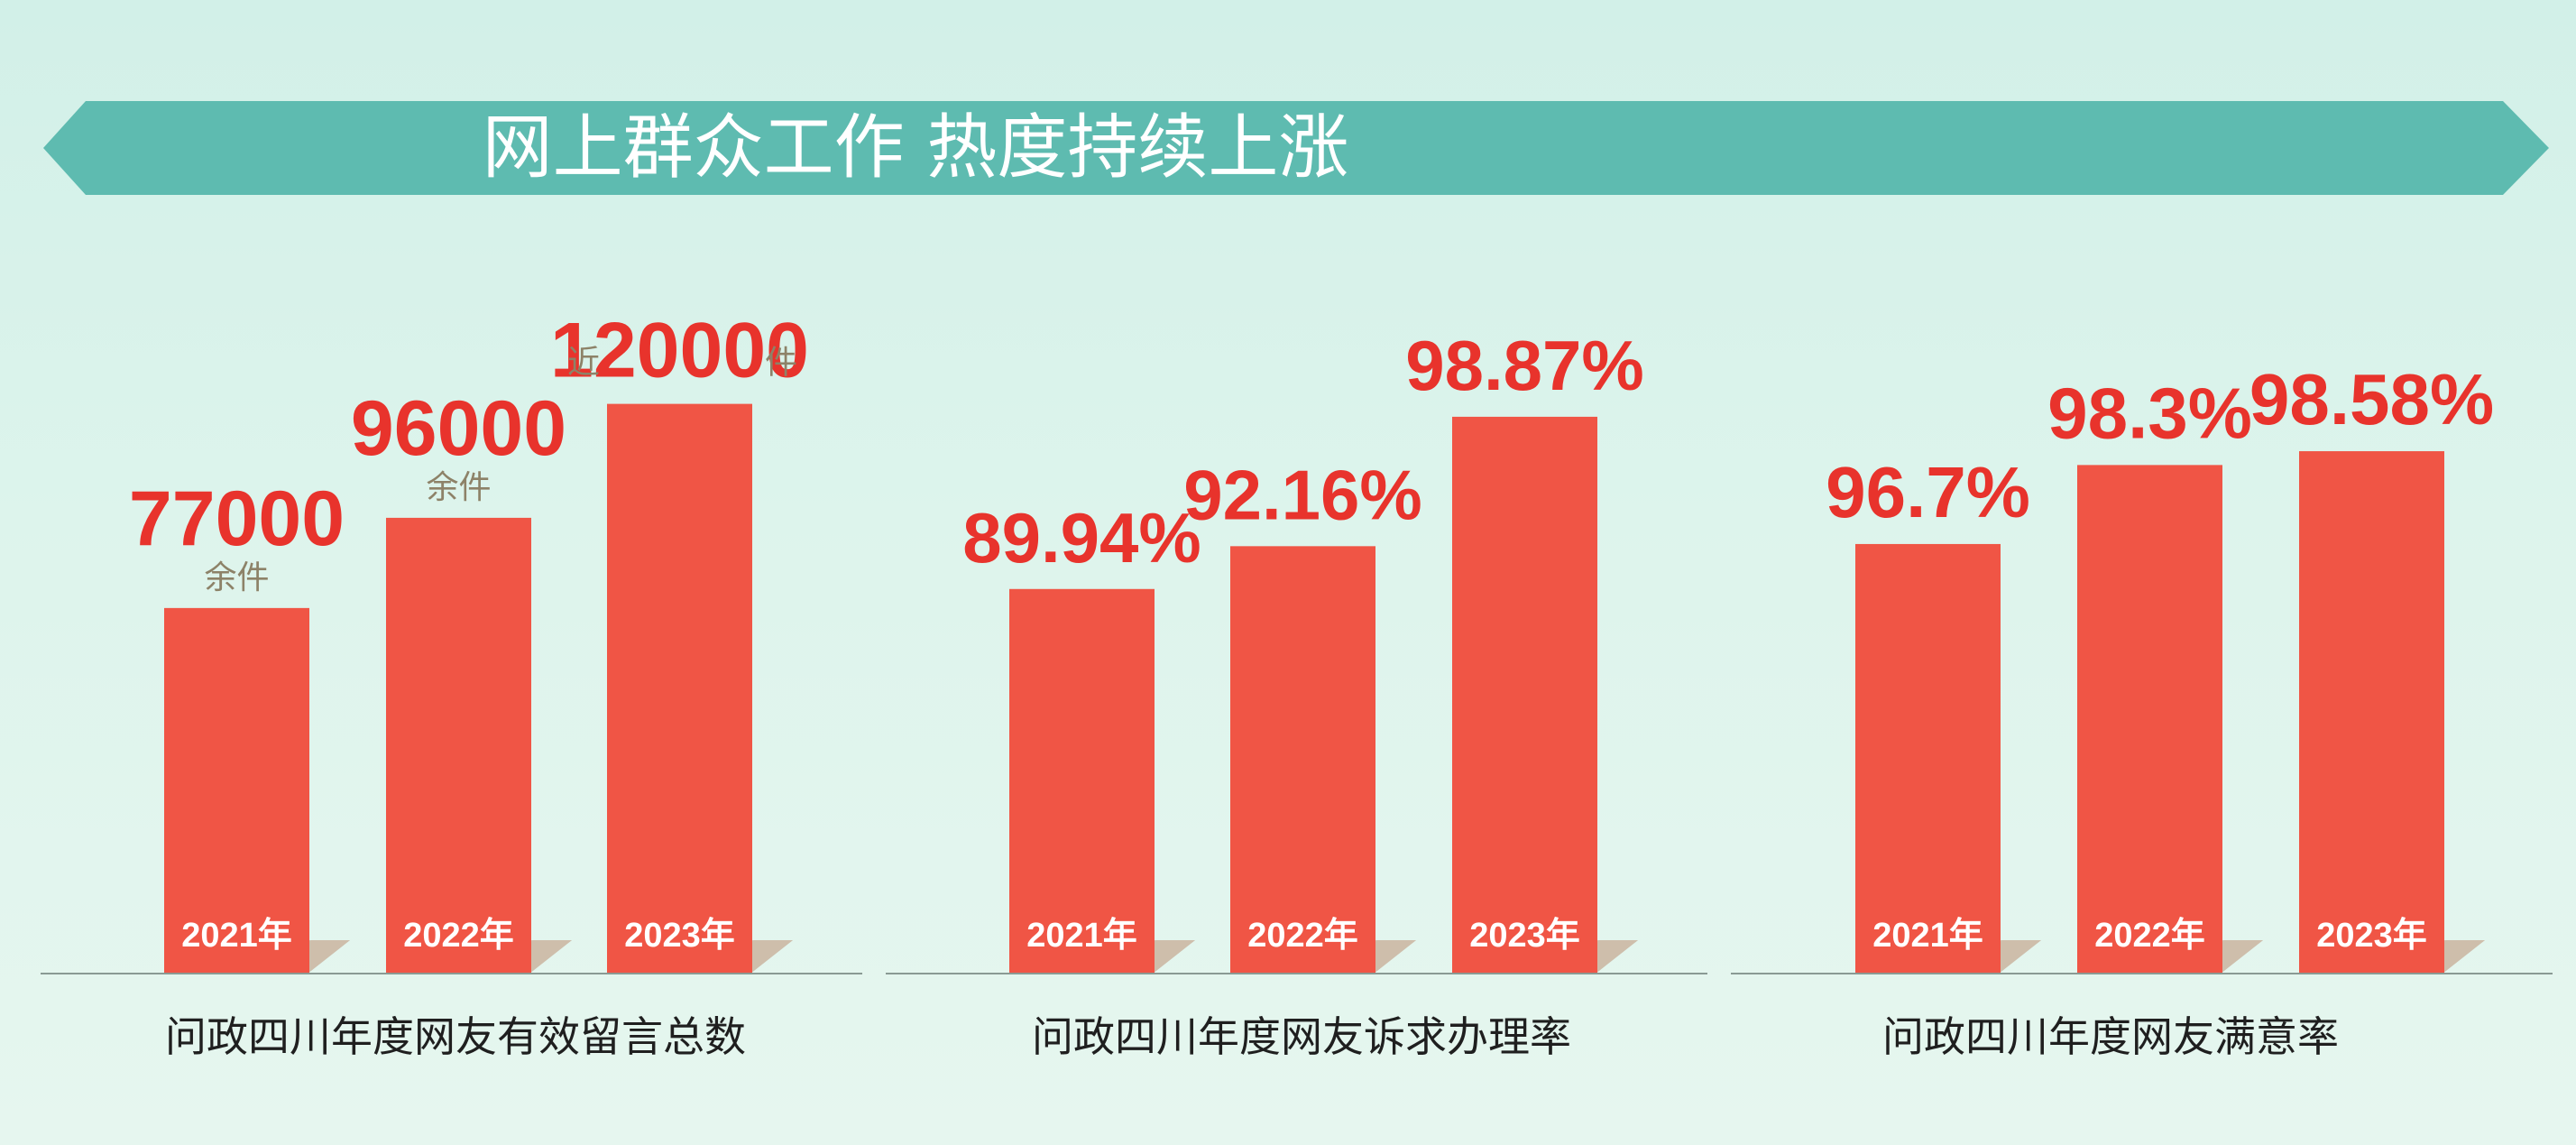 This screenshot has width=2576, height=1145. I want to click on chart-title: 问政四川年度网友诉求办理率, so click(1302, 1036).